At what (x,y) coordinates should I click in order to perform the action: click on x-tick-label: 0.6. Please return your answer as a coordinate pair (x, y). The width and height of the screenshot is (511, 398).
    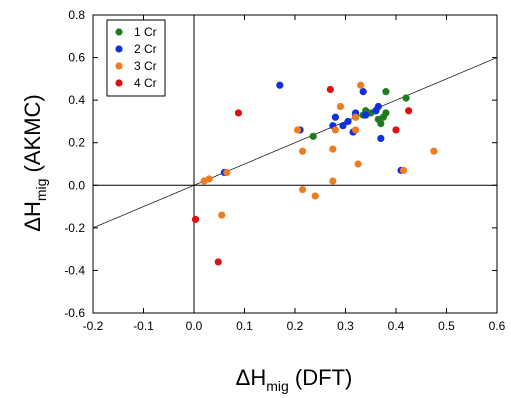
    Looking at the image, I should click on (497, 326).